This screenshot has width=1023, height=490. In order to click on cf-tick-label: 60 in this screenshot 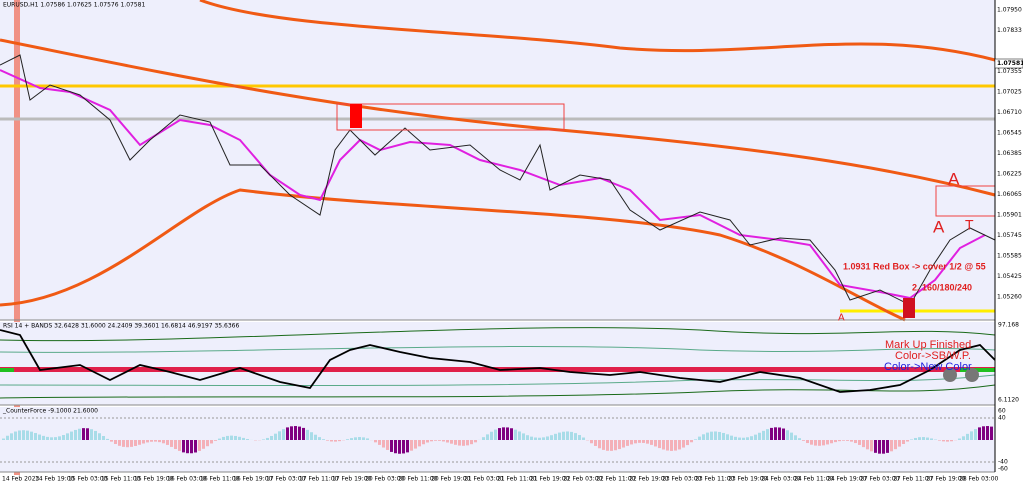, I will do `click(1002, 411)`.